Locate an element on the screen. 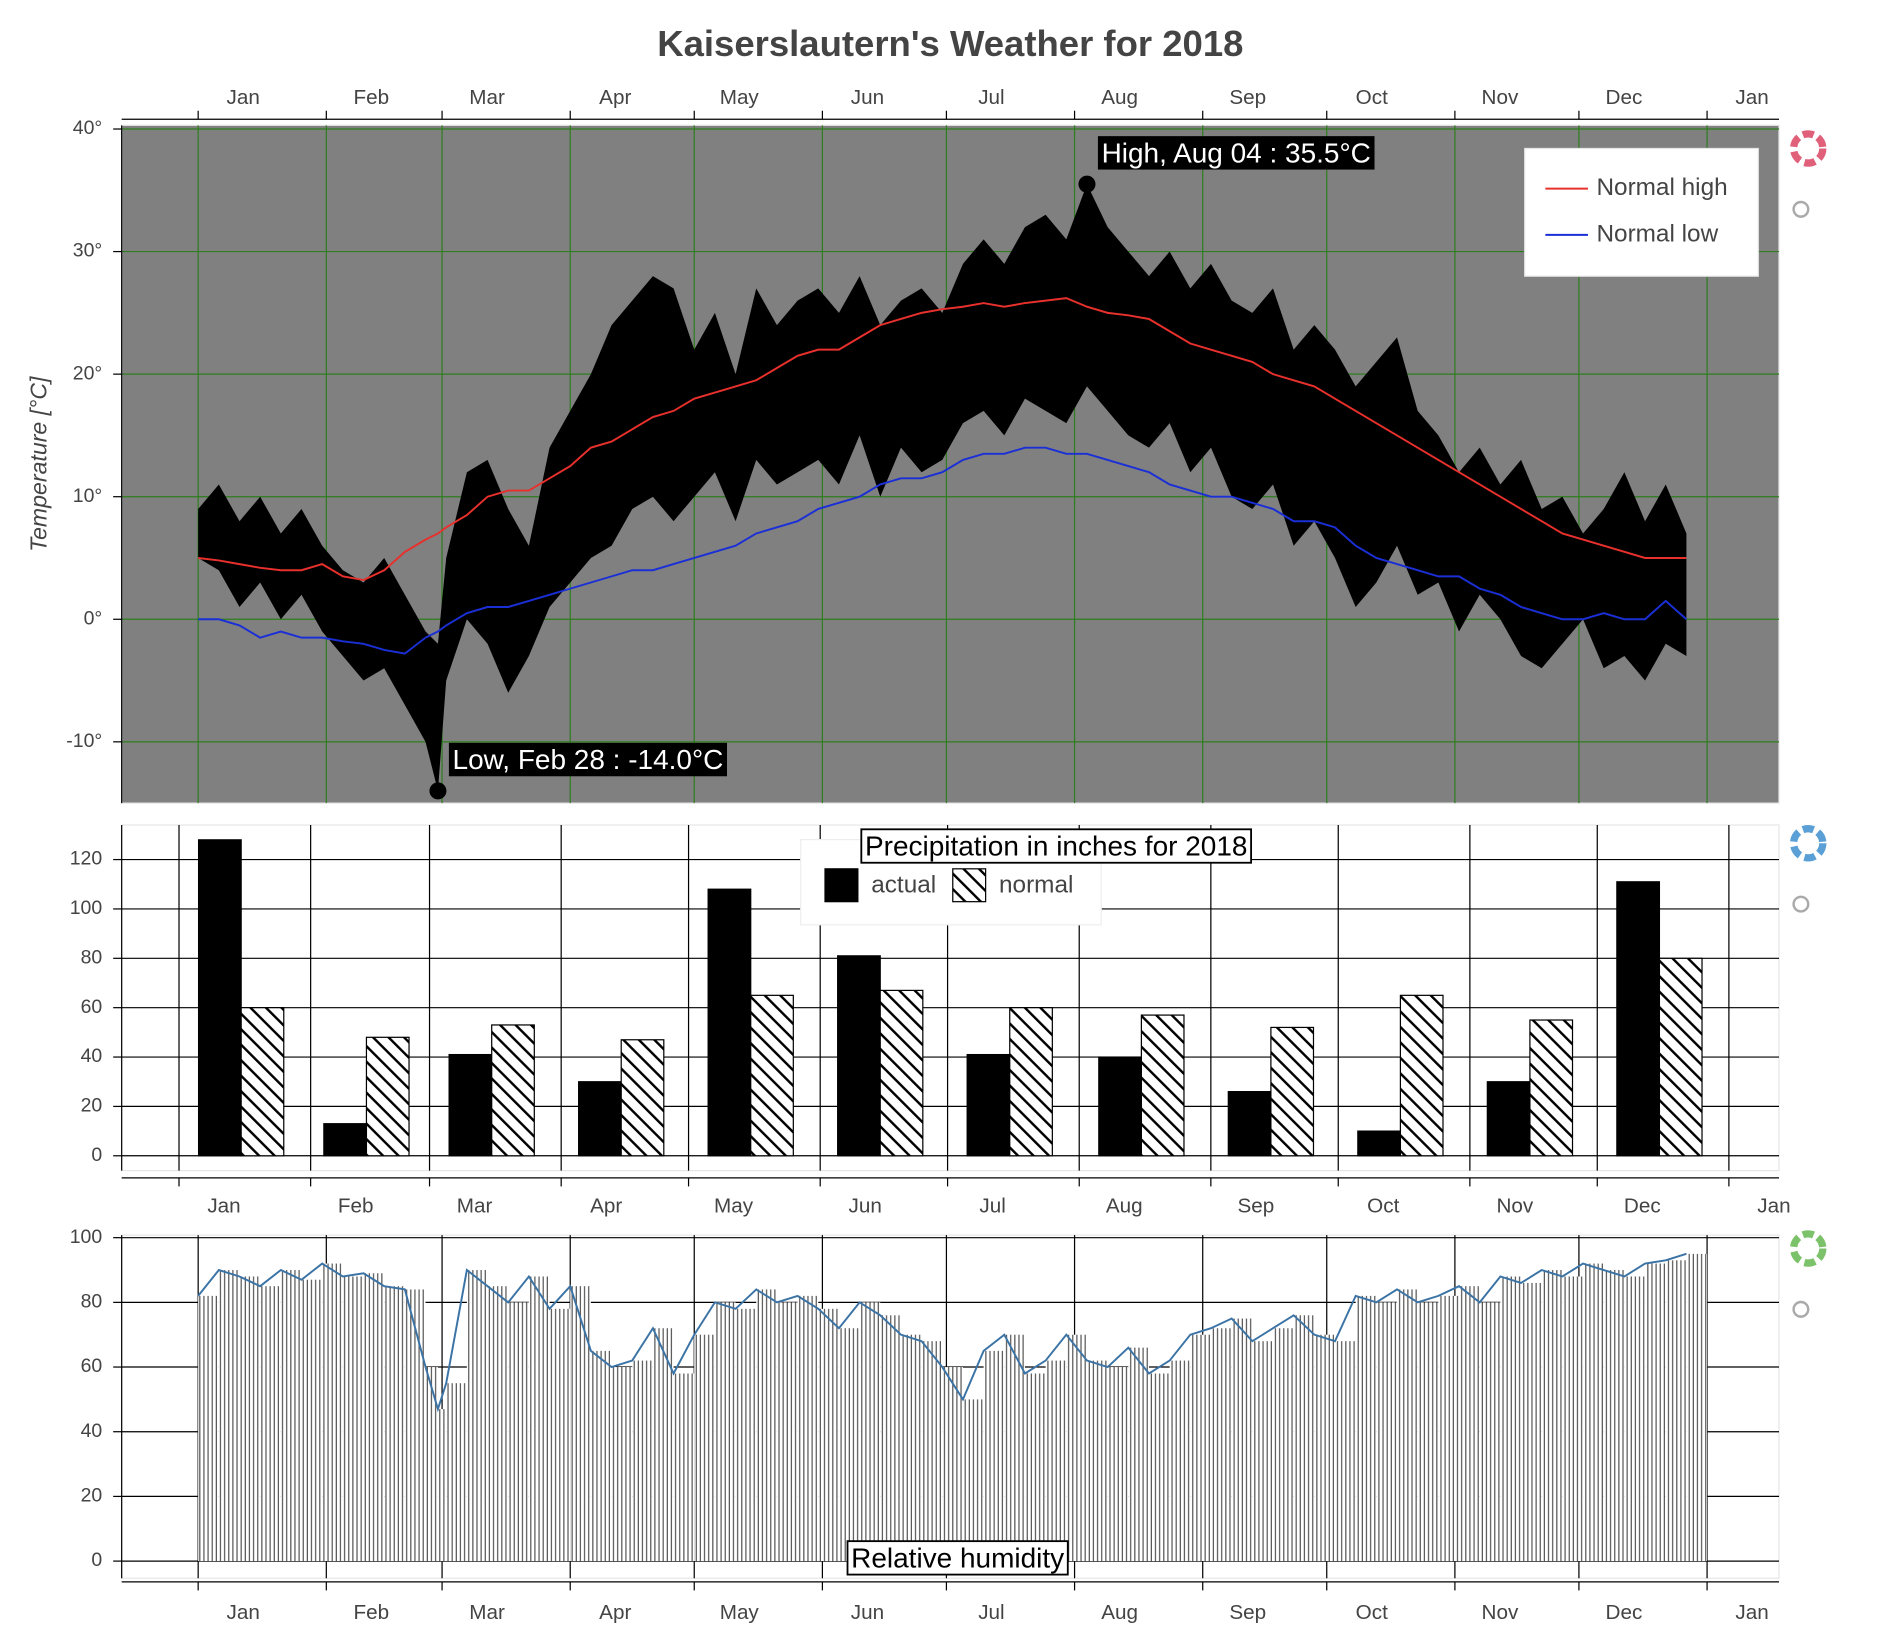 This screenshot has width=1880, height=1642. annotation: Low, Feb 28 : -14.0°C is located at coordinates (588, 759).